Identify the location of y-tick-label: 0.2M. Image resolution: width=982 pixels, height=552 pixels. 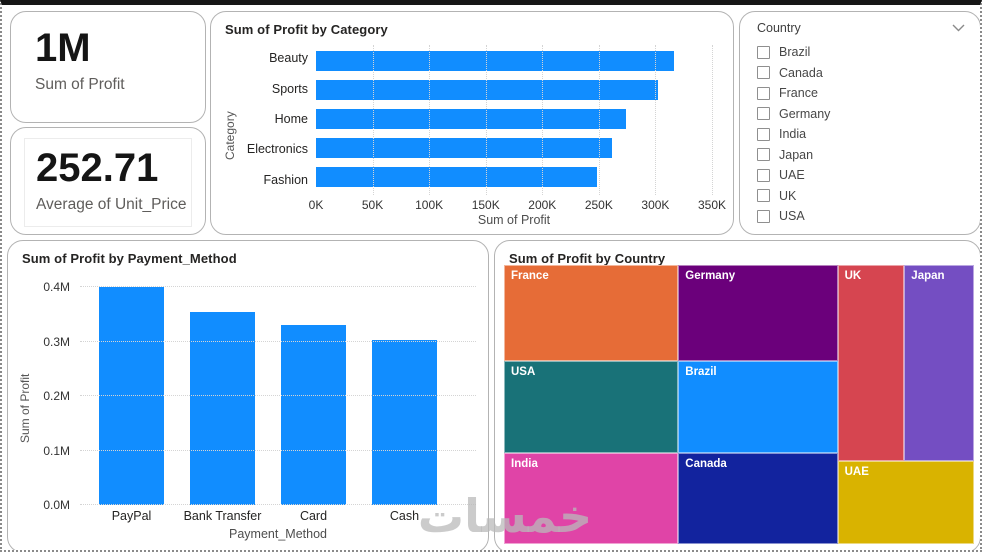
(56, 396).